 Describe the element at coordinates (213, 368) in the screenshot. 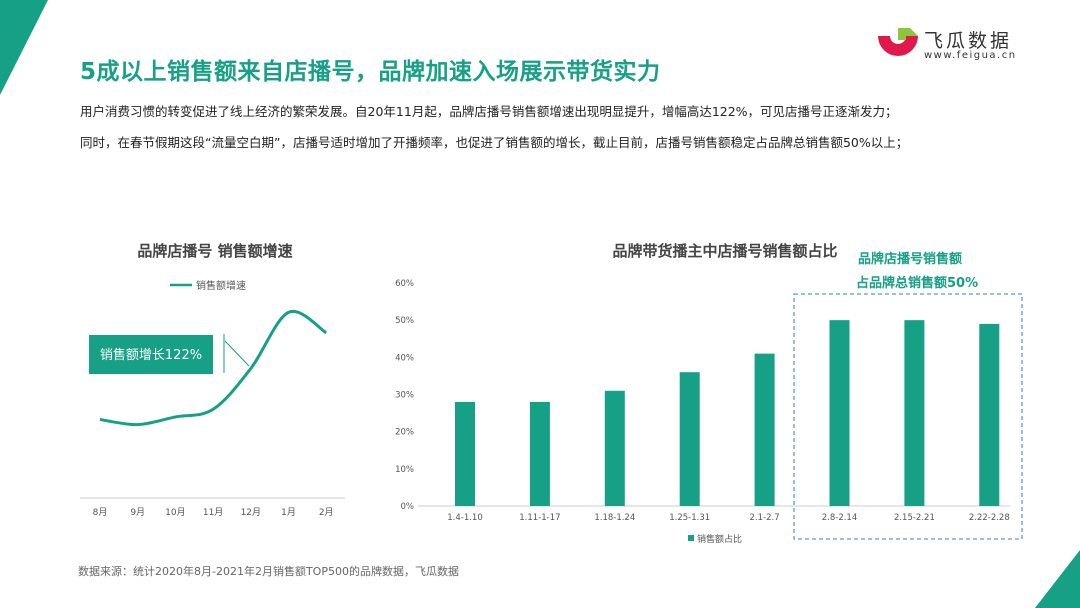

I see `line-series` at that location.